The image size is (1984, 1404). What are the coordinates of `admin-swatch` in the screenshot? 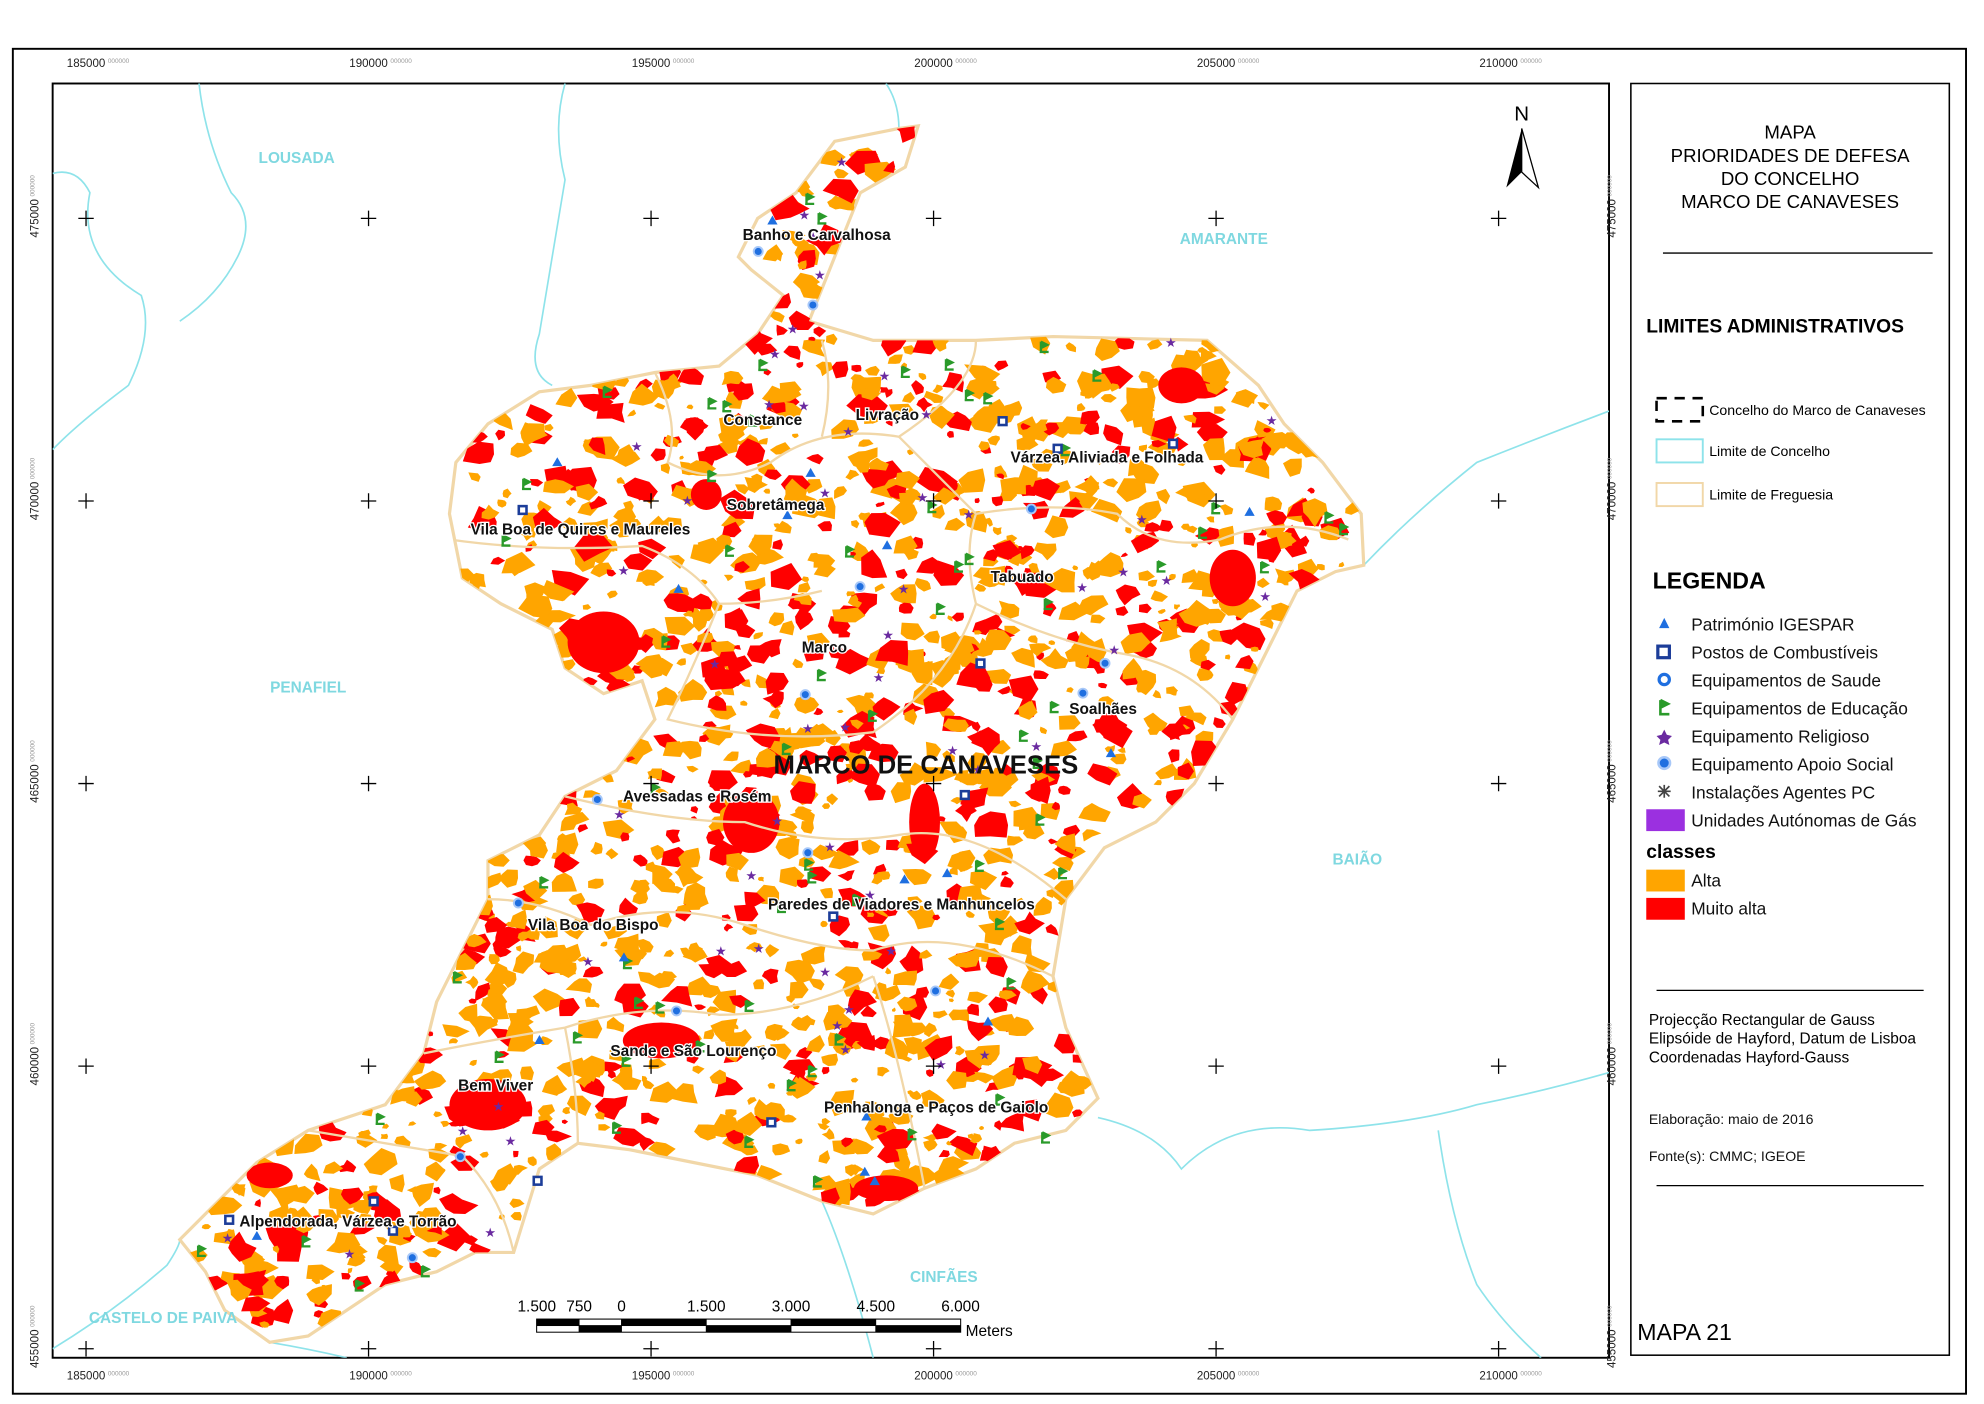 It's located at (1679, 495).